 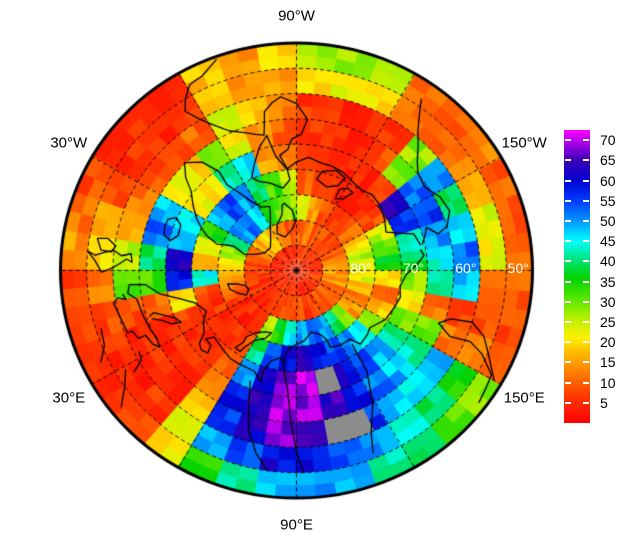 I want to click on colorbar-gradient, so click(x=577, y=276).